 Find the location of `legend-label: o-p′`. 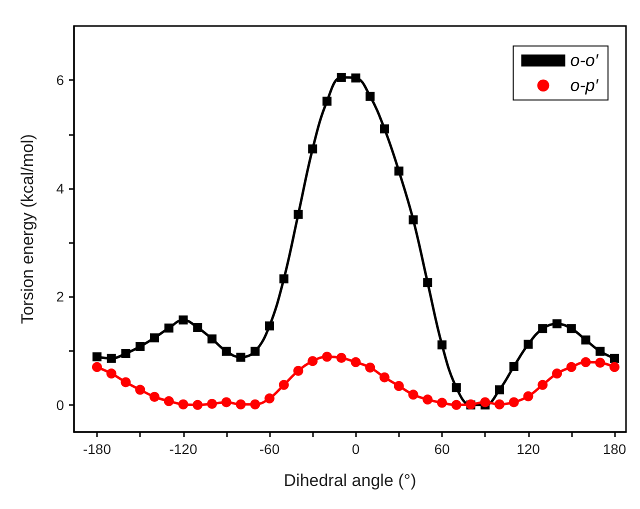

legend-label: o-p′ is located at coordinates (584, 85).